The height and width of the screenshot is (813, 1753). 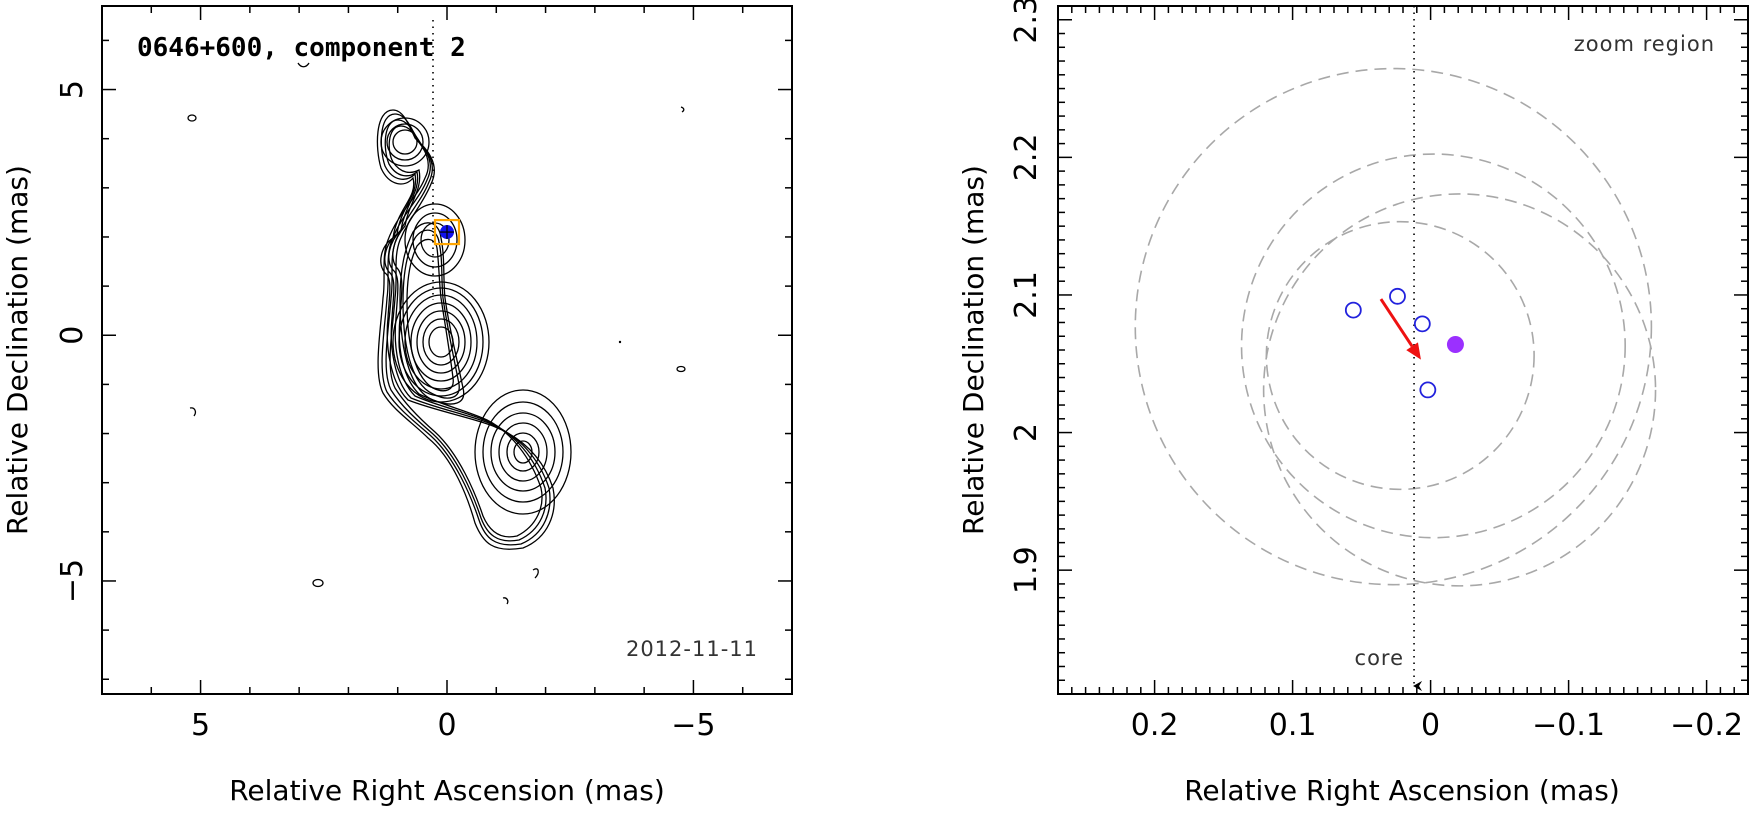 What do you see at coordinates (1026, 158) in the screenshot?
I see `y-tick-label: 2.2` at bounding box center [1026, 158].